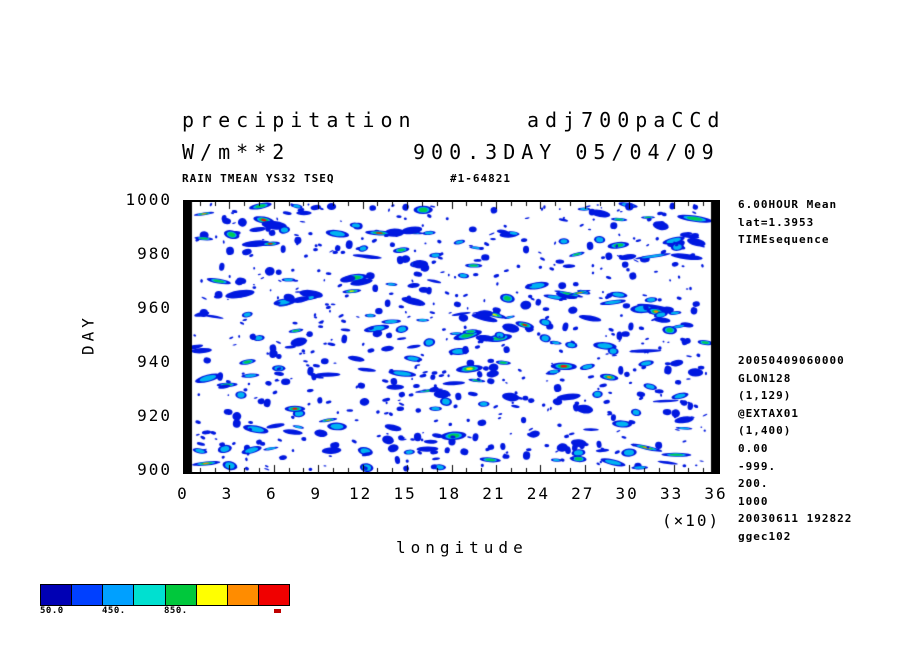 The image size is (904, 654). Describe the element at coordinates (148, 199) in the screenshot. I see `y-tick-label: 1000` at that location.